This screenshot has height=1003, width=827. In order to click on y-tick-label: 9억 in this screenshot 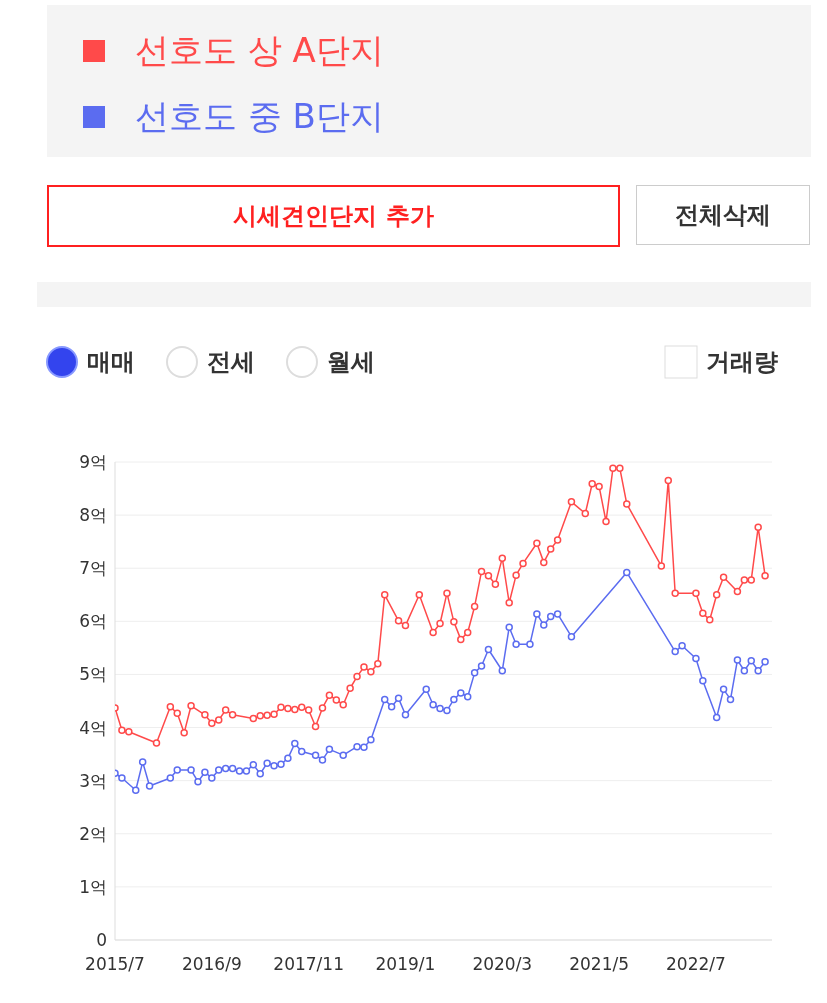, I will do `click(93, 462)`.